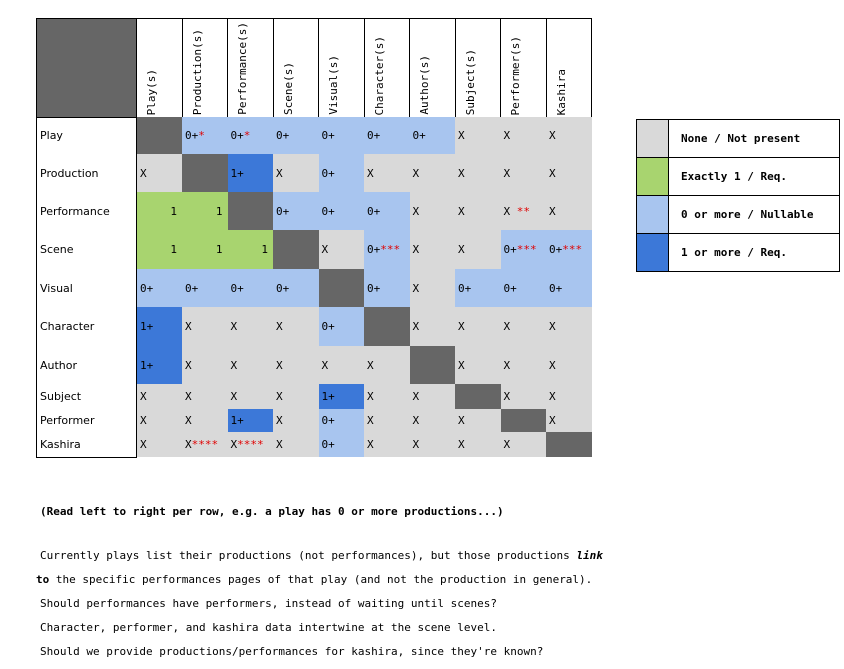 This screenshot has width=844, height=669. I want to click on footnote-ref: **, so click(520, 211).